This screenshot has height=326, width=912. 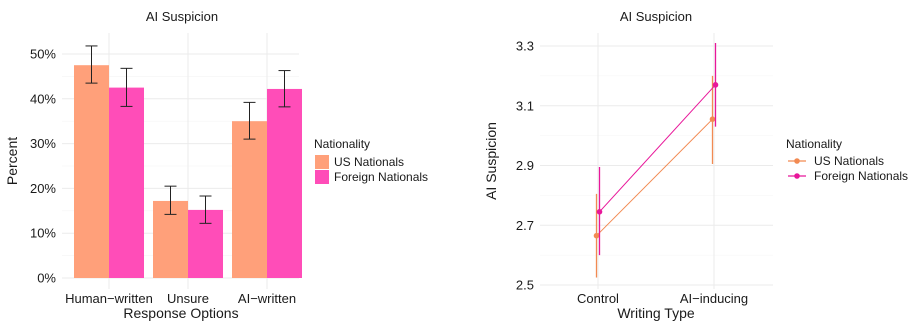 What do you see at coordinates (188, 134) in the screenshot?
I see `bar-error-bars` at bounding box center [188, 134].